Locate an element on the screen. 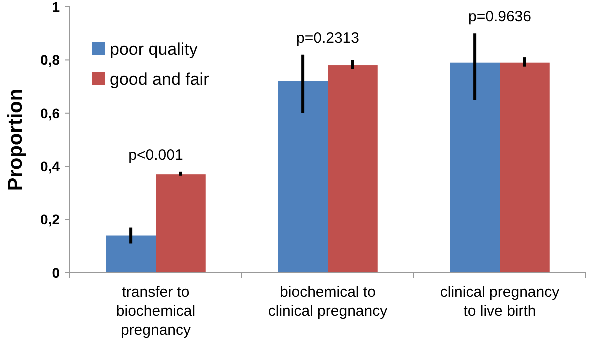  y-axis-title: Proportion is located at coordinates (16, 140).